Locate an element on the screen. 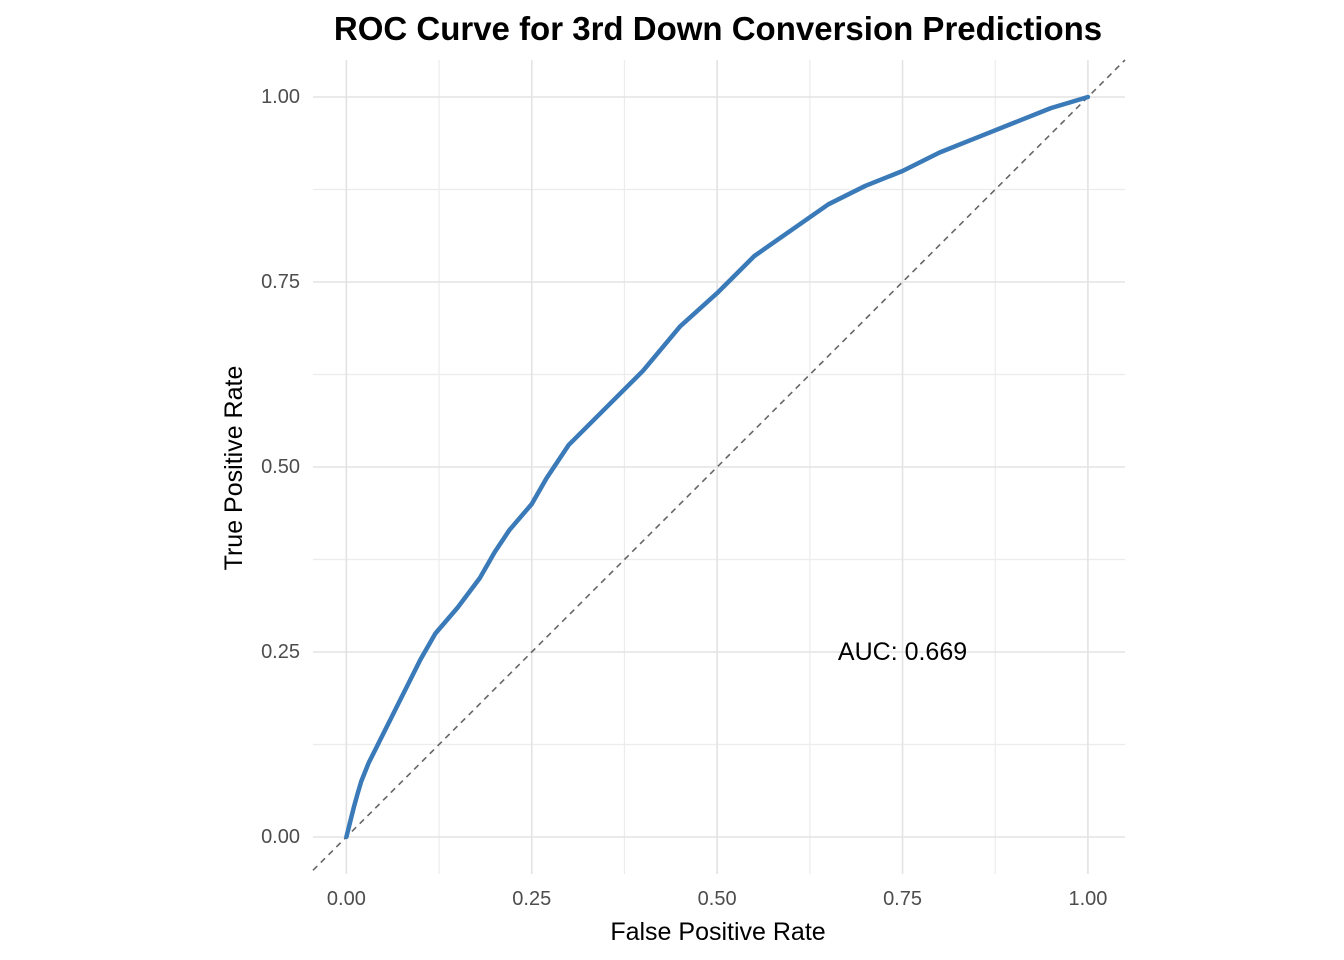  x-axis-ticks: 0.00 0.25 0.50 0.75 1.00 is located at coordinates (717, 899).